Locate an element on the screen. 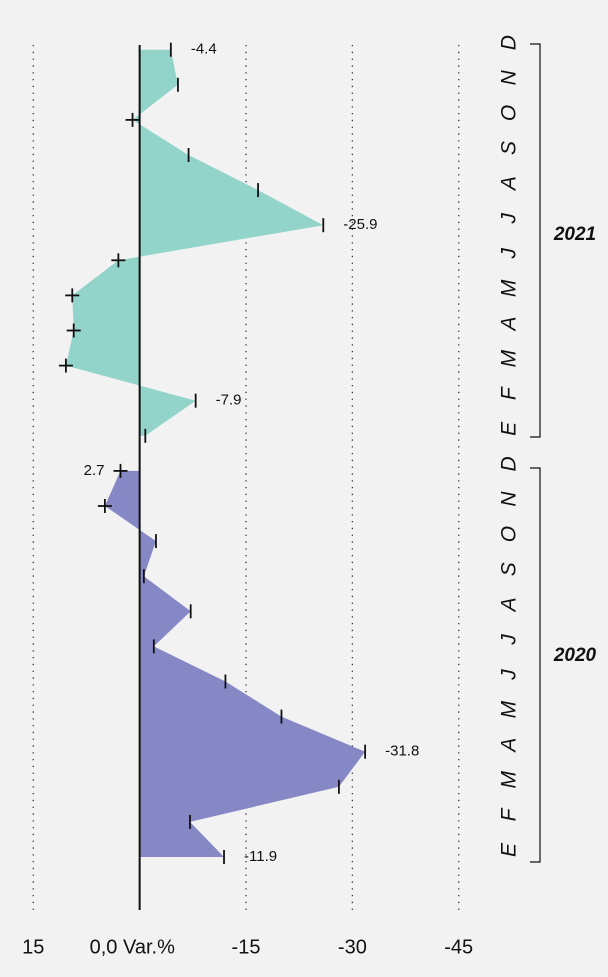 The image size is (608, 977). data-label: -11.9 is located at coordinates (260, 856).